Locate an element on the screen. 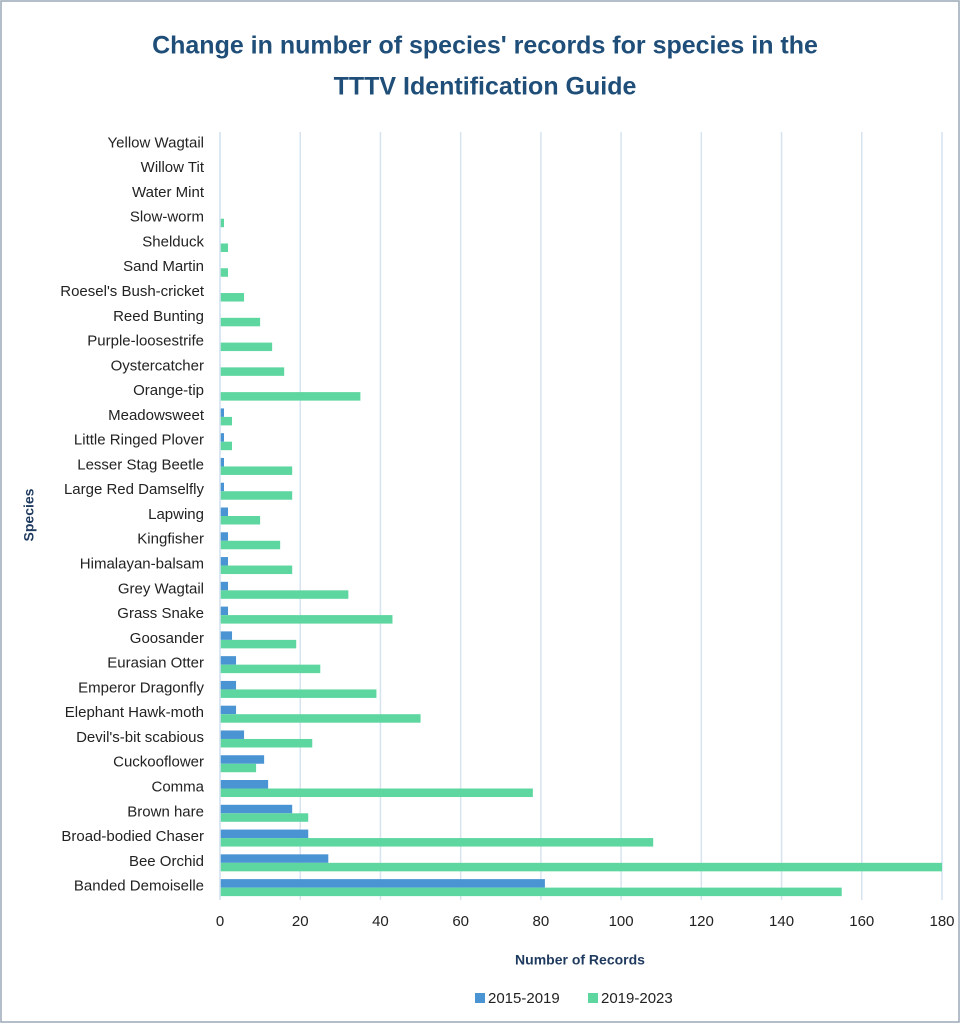 This screenshot has height=1023, width=960. y-tick-label: Little Ringed Plover is located at coordinates (139, 440).